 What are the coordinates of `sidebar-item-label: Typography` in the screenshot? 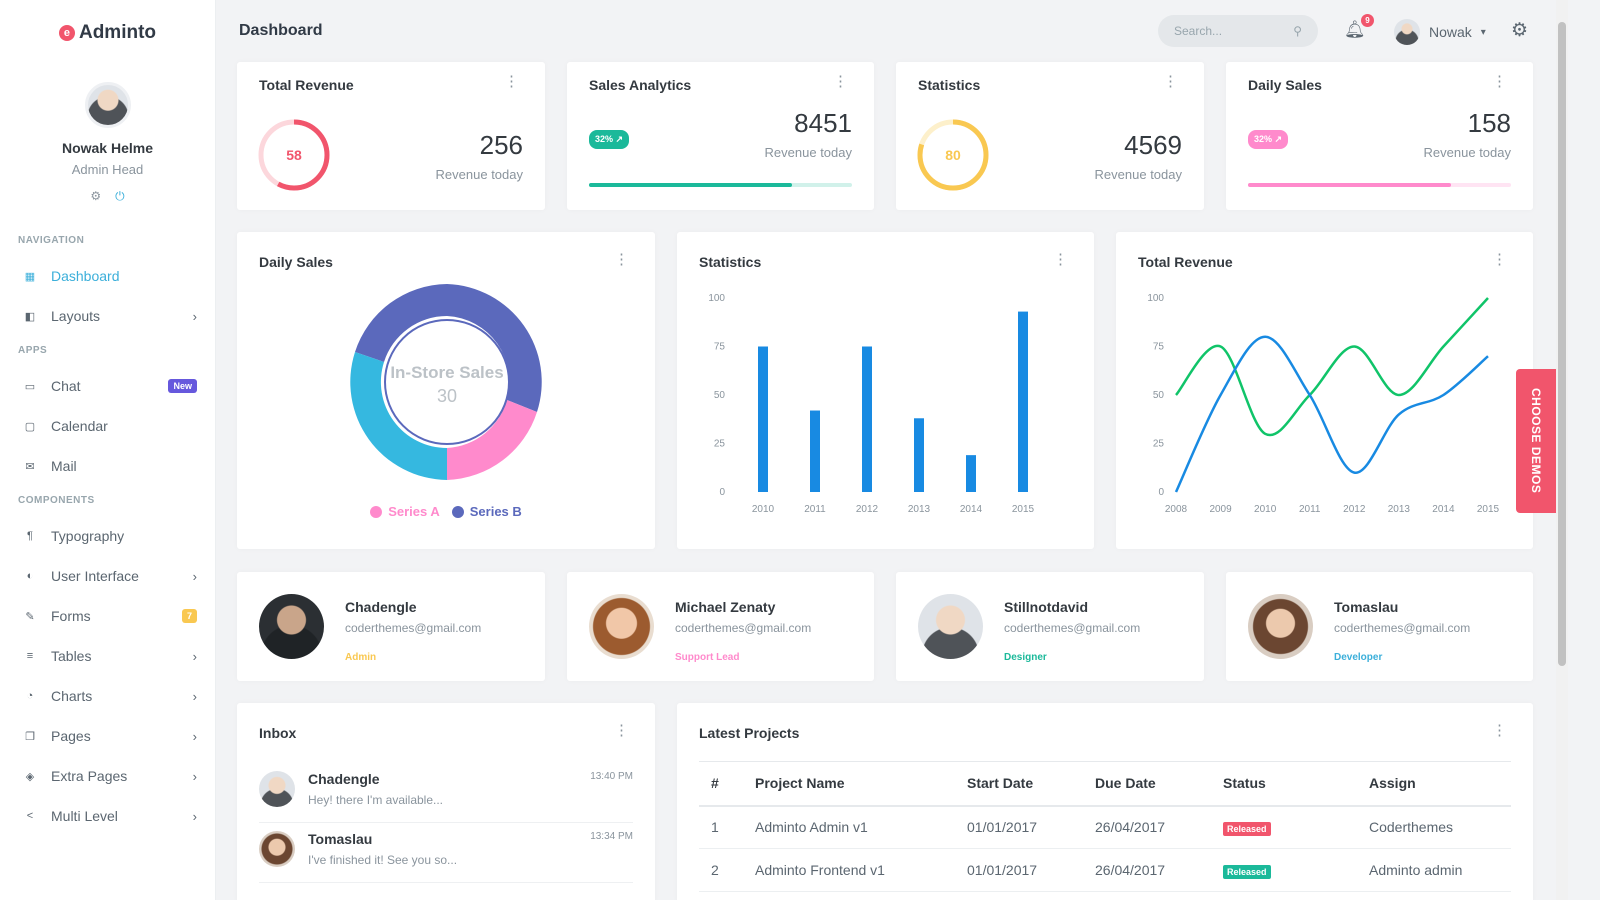 It's located at (88, 536).